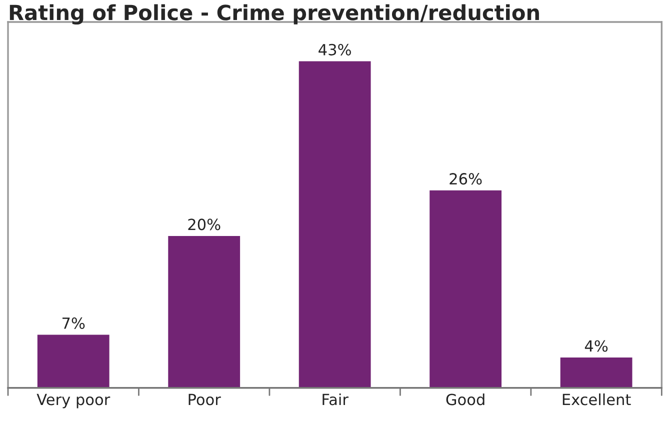  Describe the element at coordinates (466, 179) in the screenshot. I see `data-label: 26%` at that location.